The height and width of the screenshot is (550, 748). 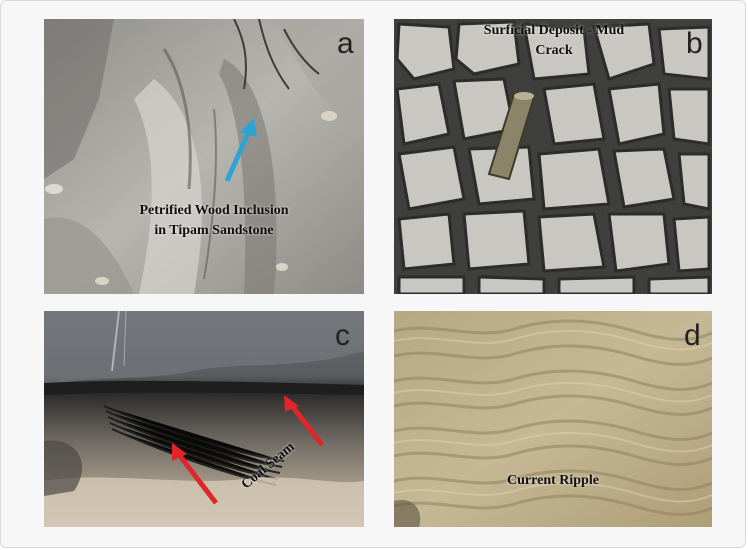 I want to click on caption-line-1: Surficial Deposit - Mud, so click(x=554, y=30).